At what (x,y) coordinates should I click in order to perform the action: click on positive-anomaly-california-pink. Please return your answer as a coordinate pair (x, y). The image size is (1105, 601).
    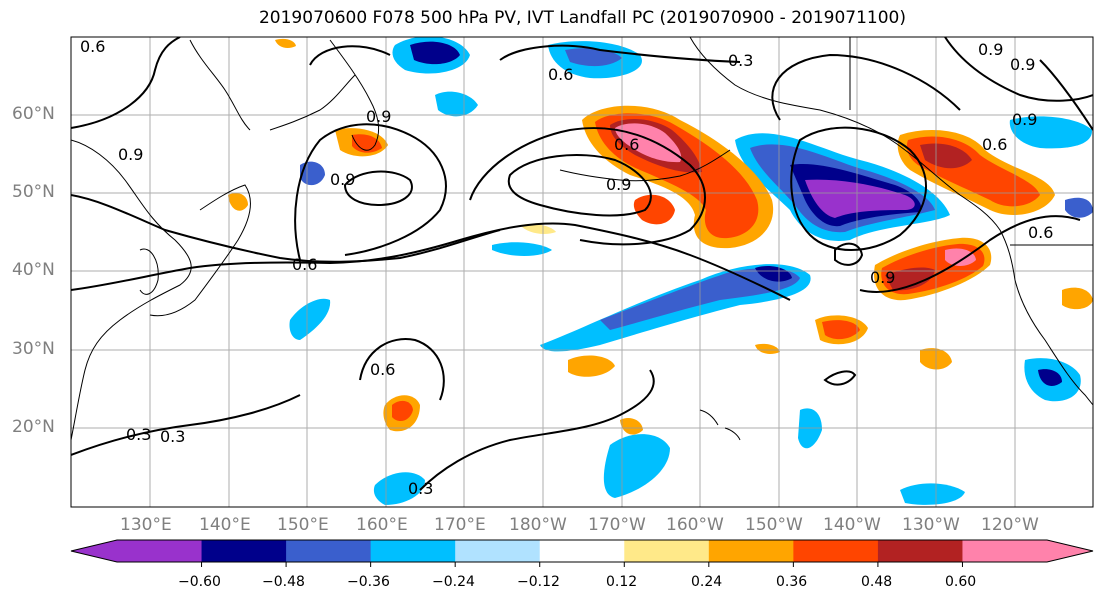
    Looking at the image, I should click on (960, 257).